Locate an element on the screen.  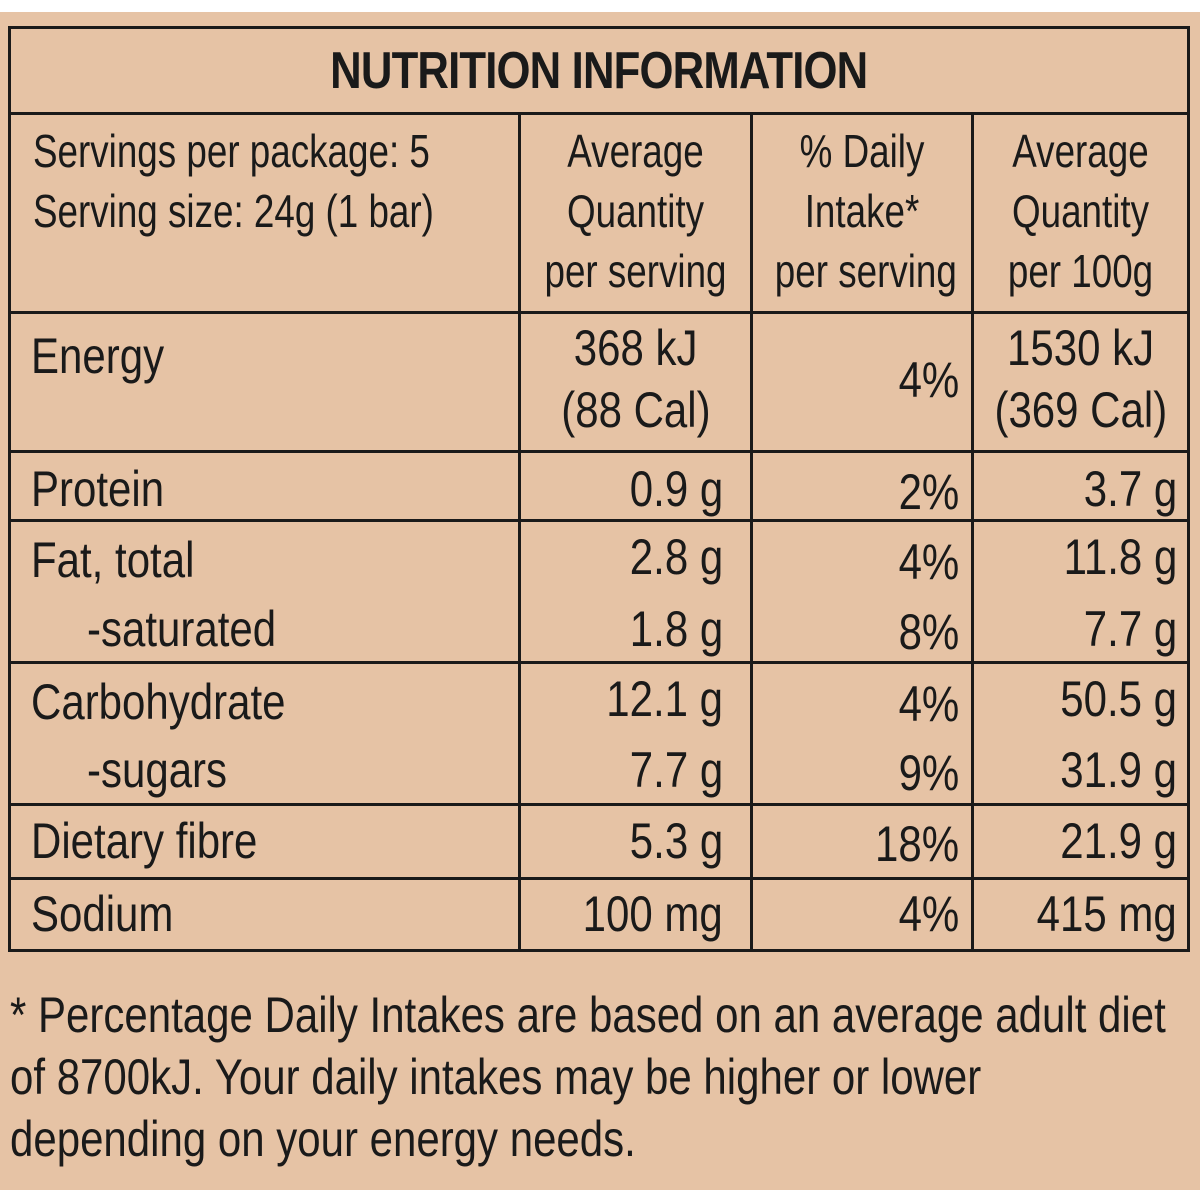
serving-size: Serving size: 24g (1 bar) is located at coordinates (233, 211).